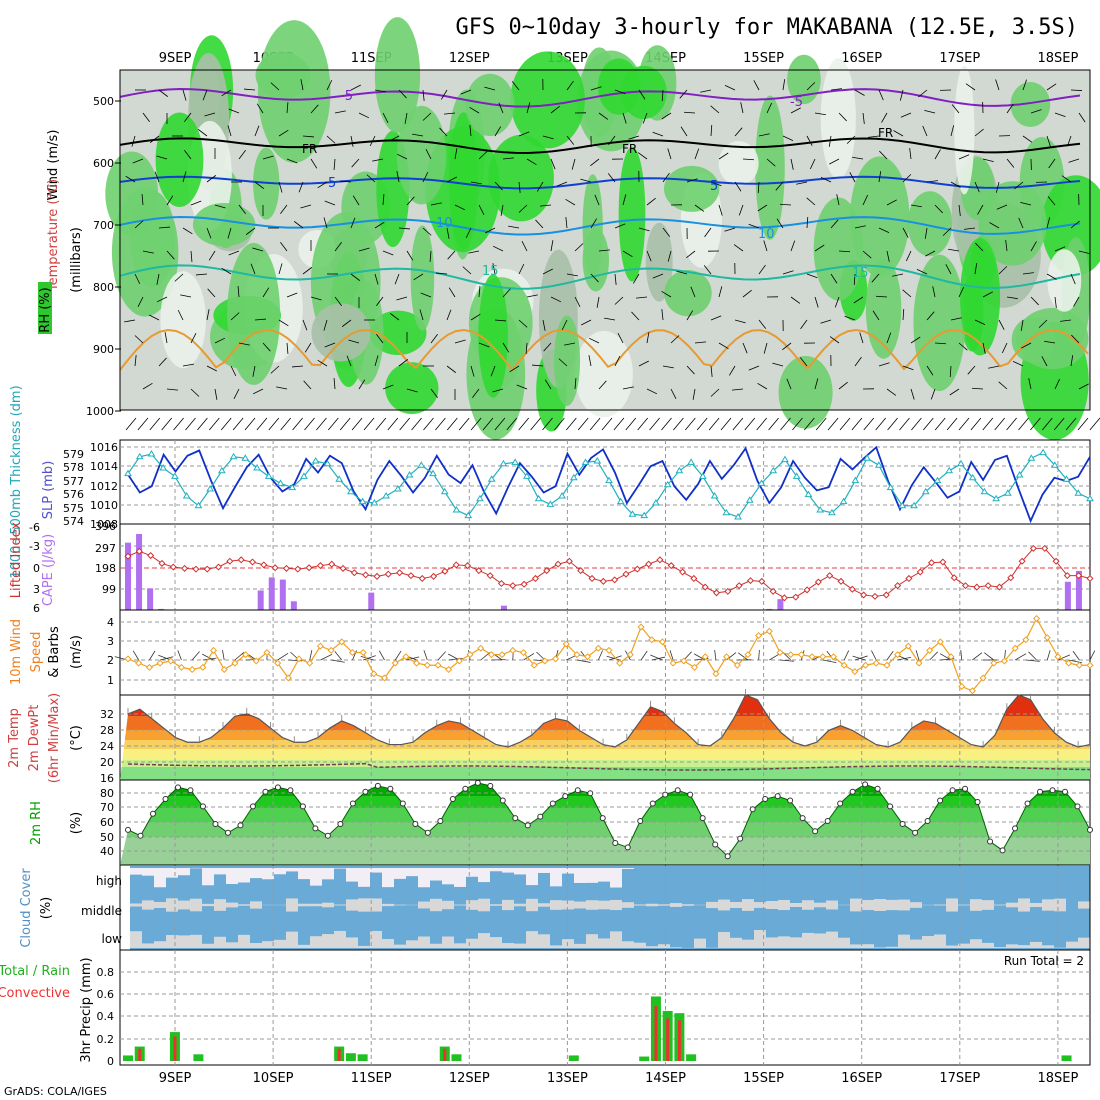 This screenshot has width=1100, height=1100. What do you see at coordinates (605, 737) in the screenshot?
I see `temp2m-grid` at bounding box center [605, 737].